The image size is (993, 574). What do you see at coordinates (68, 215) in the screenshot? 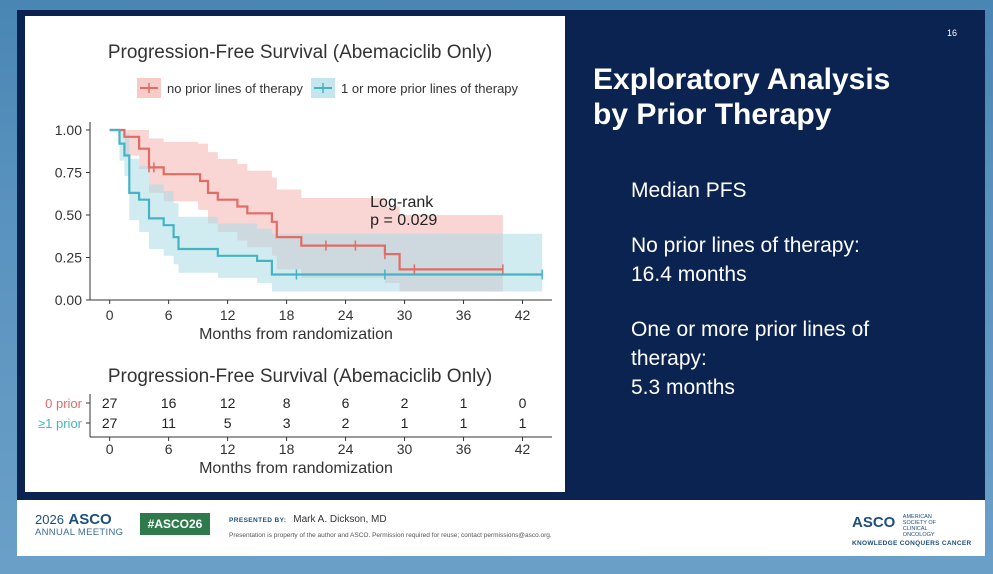
I see `y-tick-label: 0.50` at bounding box center [68, 215].